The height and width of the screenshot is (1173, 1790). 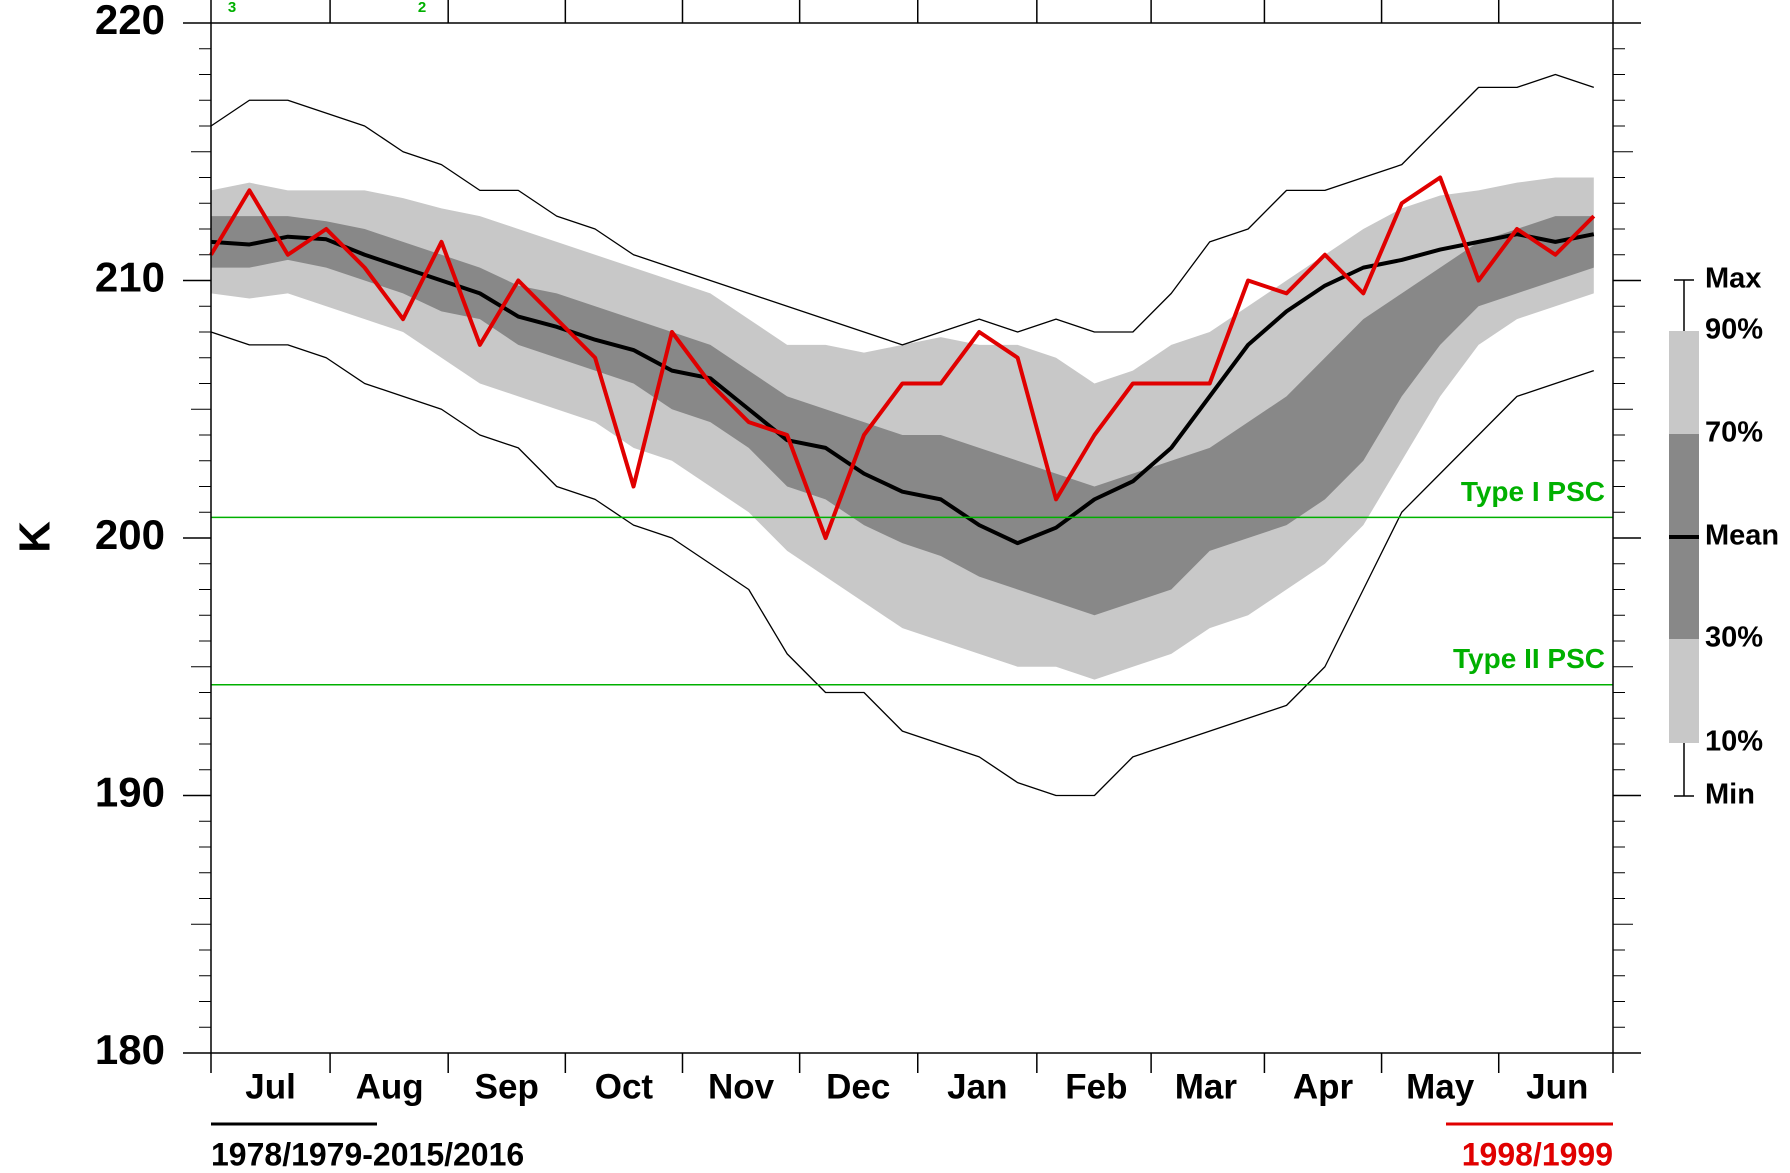 I want to click on year-label: 1998/1999, so click(x=1537, y=1154).